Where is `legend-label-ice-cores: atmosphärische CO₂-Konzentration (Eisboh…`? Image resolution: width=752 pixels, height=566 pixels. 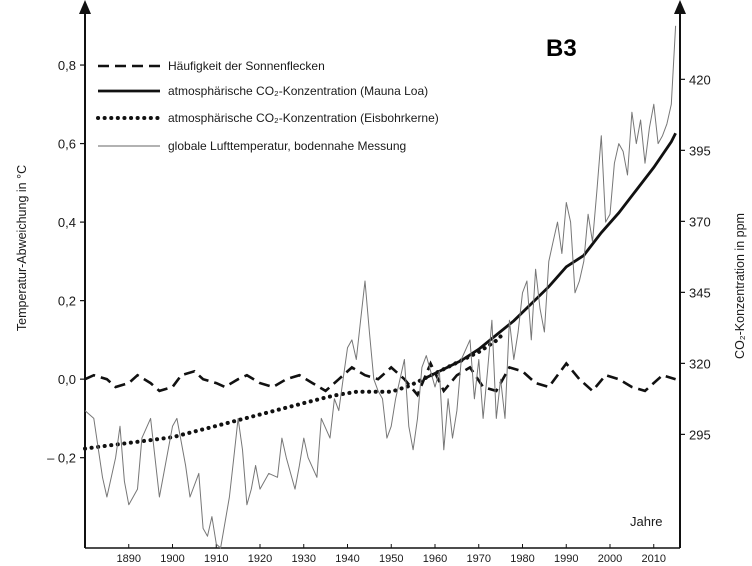 legend-label-ice-cores: atmosphärische CO₂-Konzentration (Eisboh… is located at coordinates (303, 118).